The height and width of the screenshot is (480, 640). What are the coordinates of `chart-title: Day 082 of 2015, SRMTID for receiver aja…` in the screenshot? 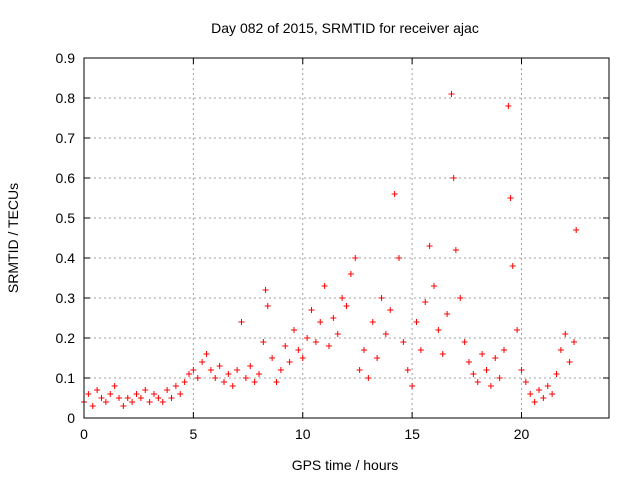 It's located at (345, 28).